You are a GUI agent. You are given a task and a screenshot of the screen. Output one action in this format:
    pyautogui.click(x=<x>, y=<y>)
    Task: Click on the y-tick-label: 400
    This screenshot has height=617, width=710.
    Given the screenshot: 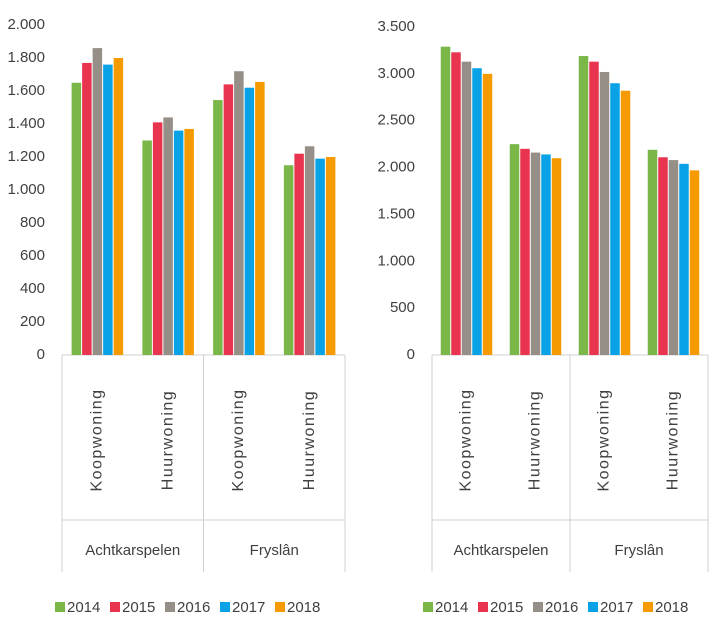 What is the action you would take?
    pyautogui.click(x=32, y=288)
    